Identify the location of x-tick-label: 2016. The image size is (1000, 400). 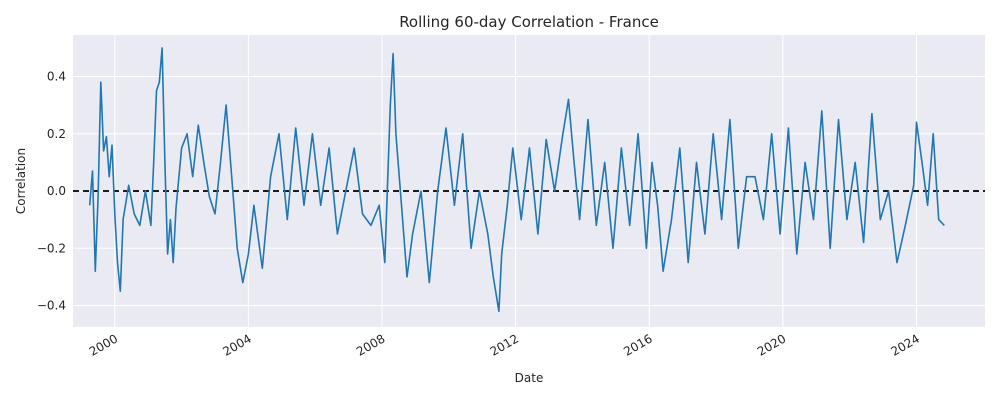
(637, 344).